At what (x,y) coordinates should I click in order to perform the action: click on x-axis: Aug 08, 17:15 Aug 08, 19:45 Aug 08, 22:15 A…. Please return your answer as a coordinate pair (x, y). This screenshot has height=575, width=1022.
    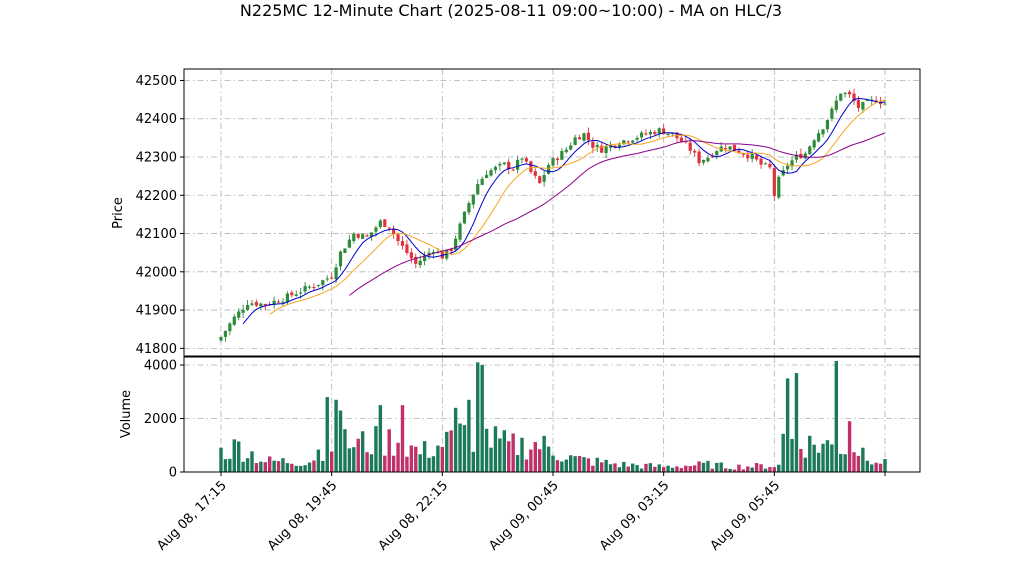
    Looking at the image, I should click on (520, 513).